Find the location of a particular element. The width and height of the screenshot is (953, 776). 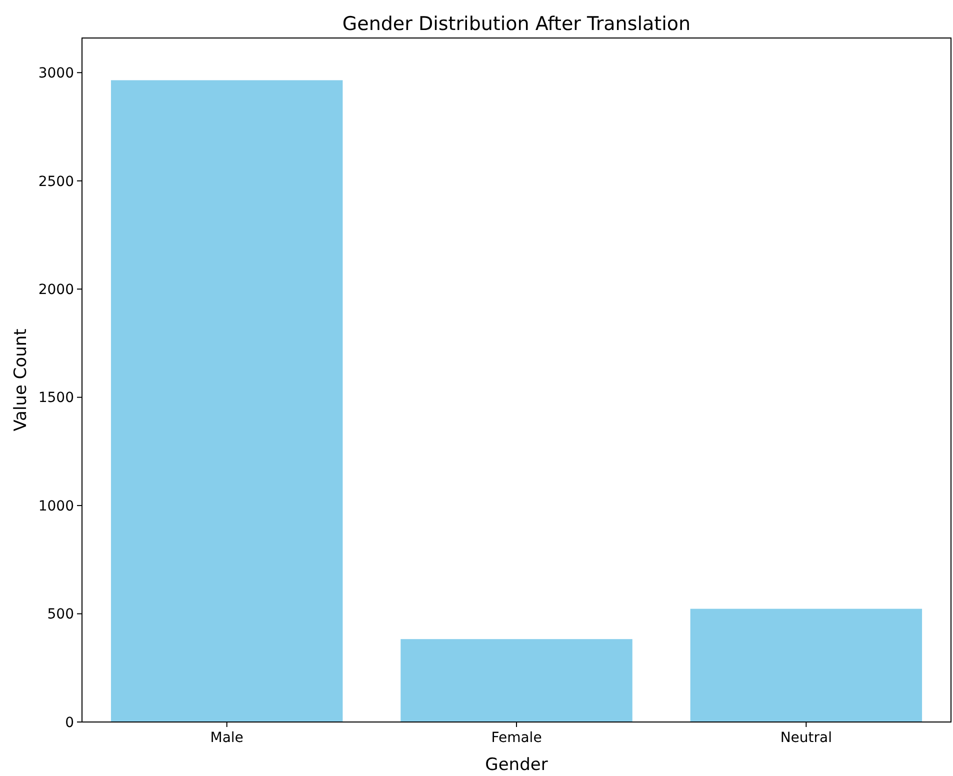

x-tick-label: Neutral is located at coordinates (806, 738).